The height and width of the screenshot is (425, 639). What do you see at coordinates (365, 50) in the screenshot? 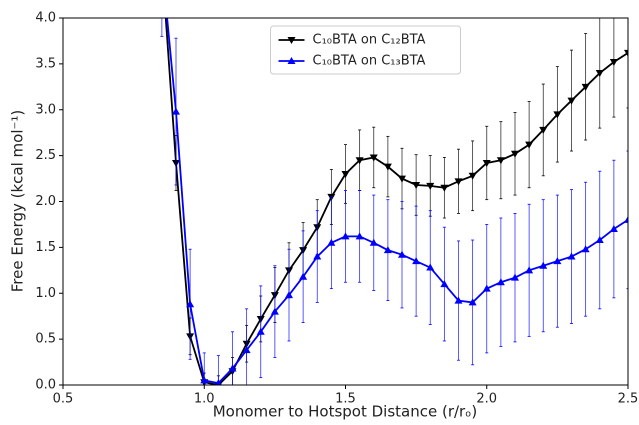
I see `legend-box` at bounding box center [365, 50].